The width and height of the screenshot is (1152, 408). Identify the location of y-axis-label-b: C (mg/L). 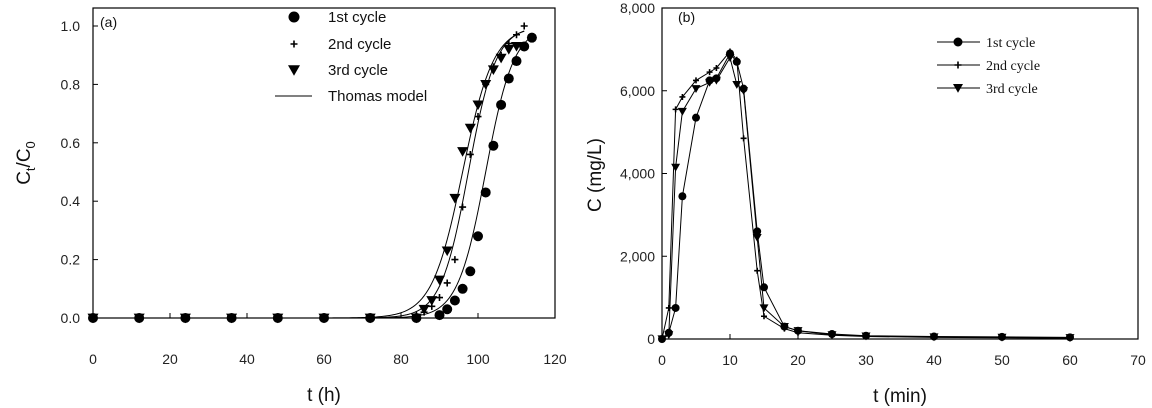
(595, 175).